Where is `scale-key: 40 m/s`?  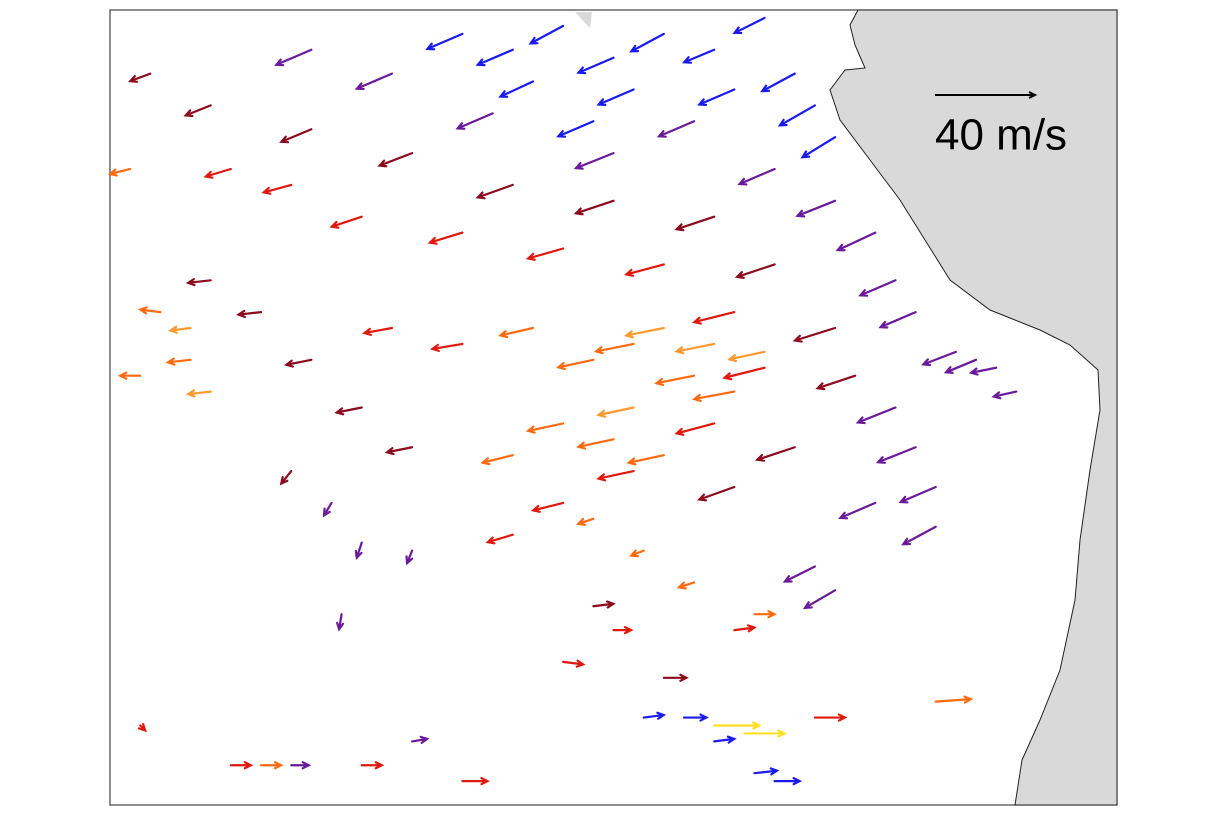
scale-key: 40 m/s is located at coordinates (1001, 125).